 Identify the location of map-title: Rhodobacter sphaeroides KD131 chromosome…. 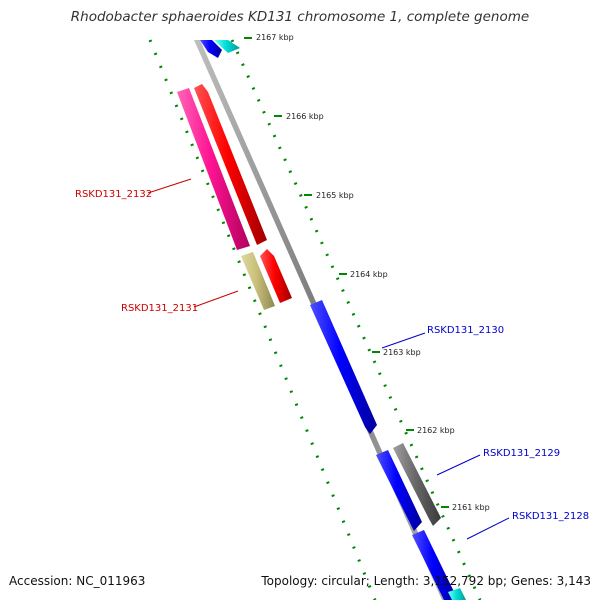
(300, 17).